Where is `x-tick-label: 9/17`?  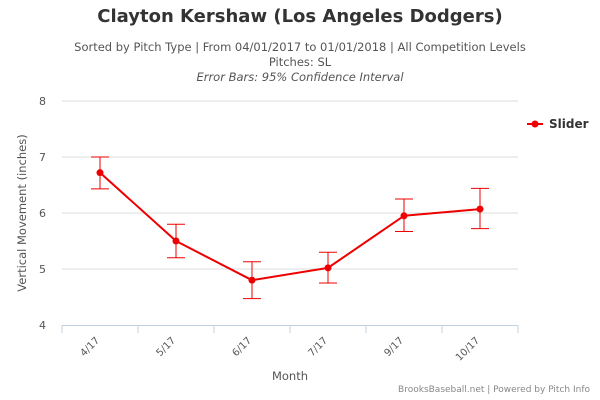
x-tick-label: 9/17 is located at coordinates (394, 347).